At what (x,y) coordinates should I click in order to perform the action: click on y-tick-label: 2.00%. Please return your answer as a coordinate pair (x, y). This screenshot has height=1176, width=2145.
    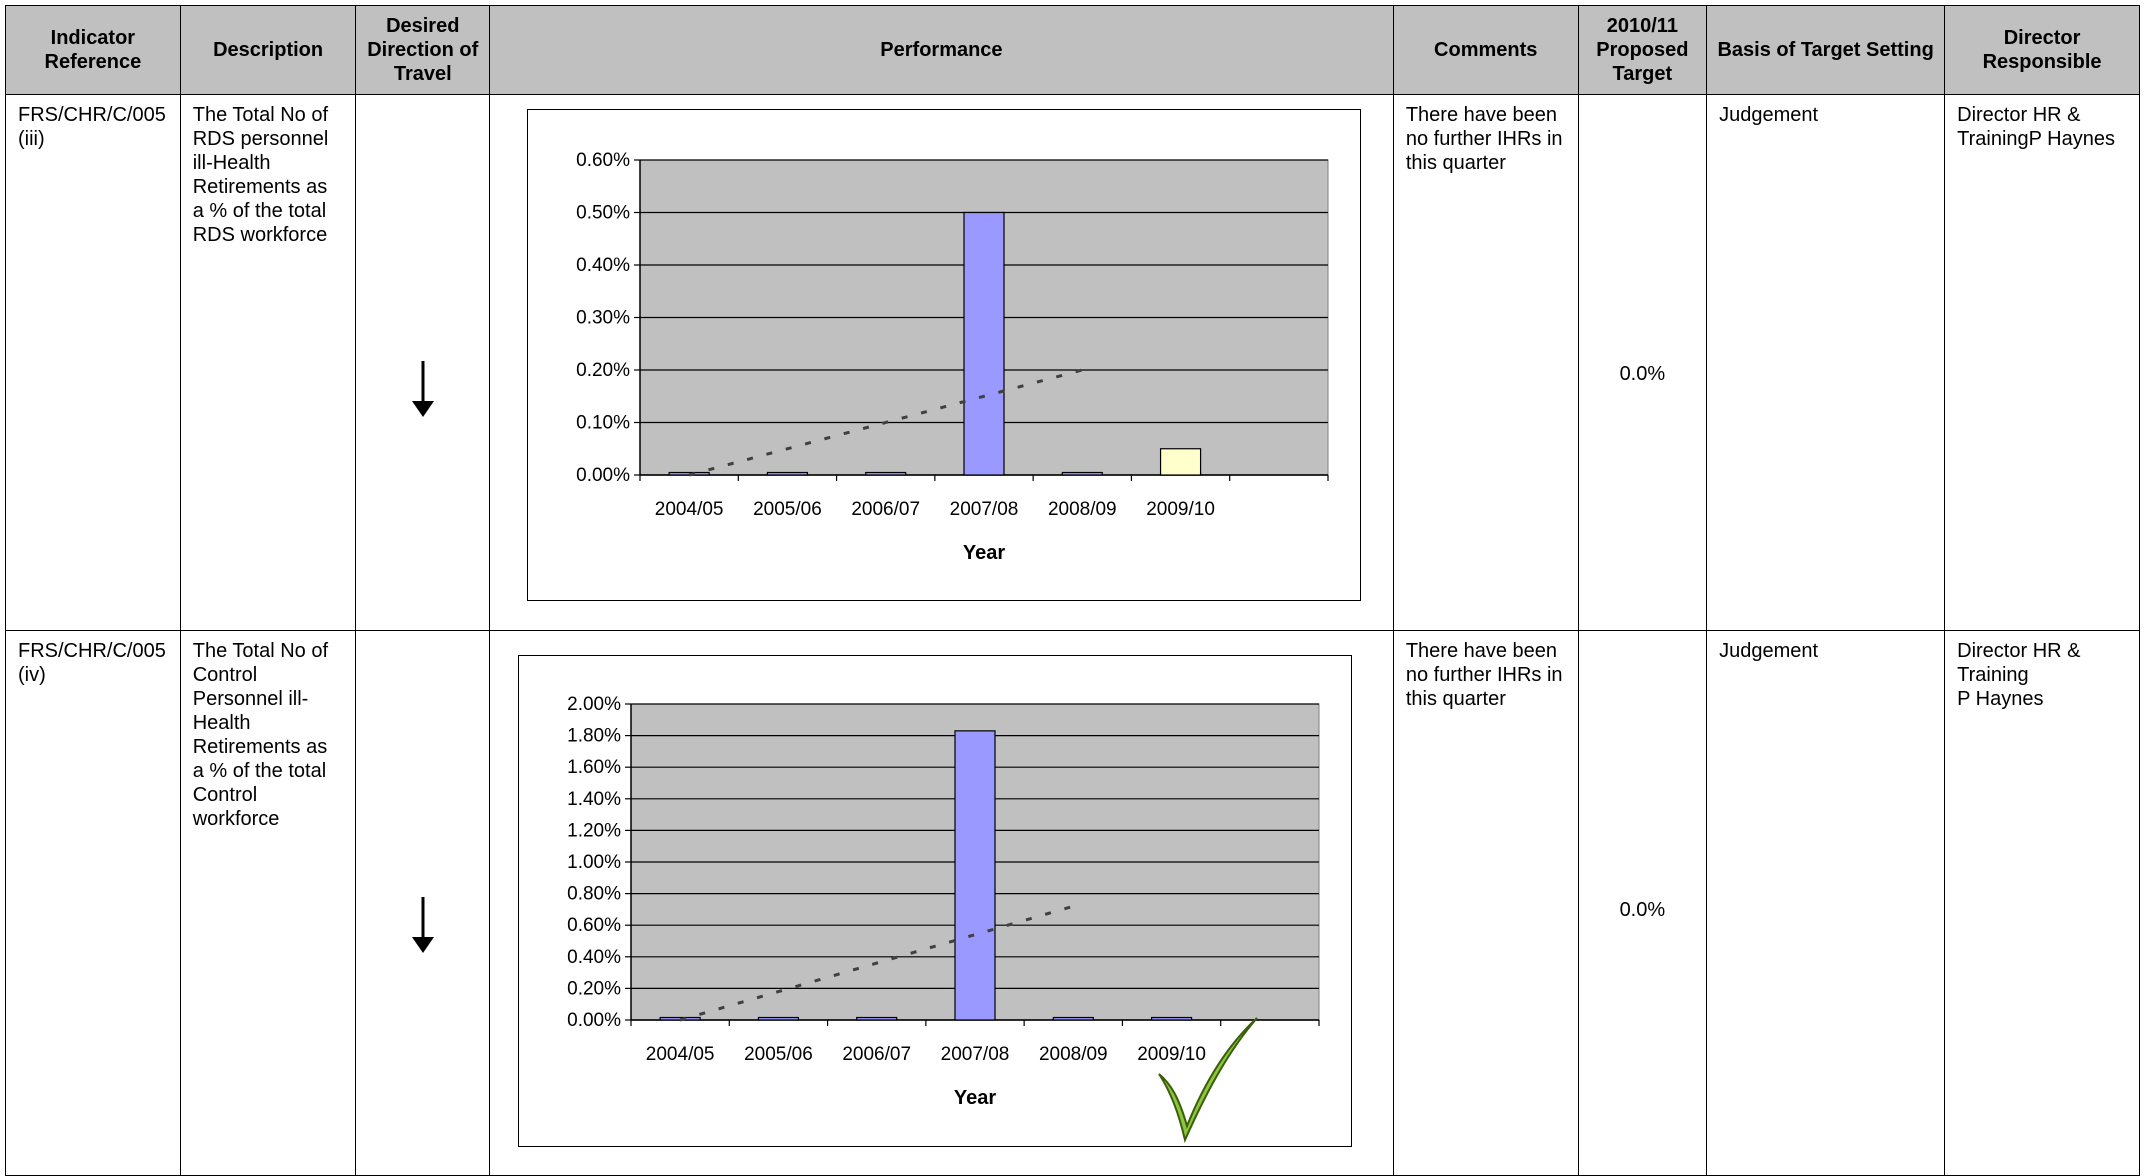
    Looking at the image, I should click on (594, 704).